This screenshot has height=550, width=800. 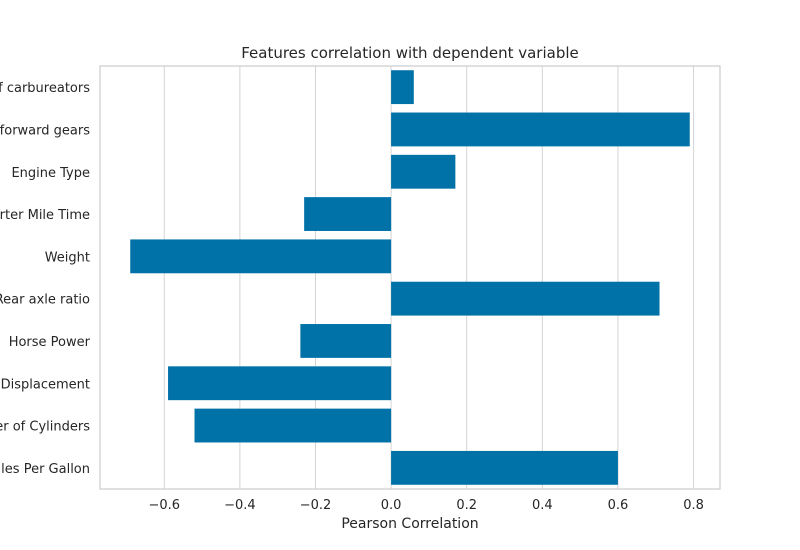 I want to click on x-tick-label: 0.6, so click(x=618, y=505).